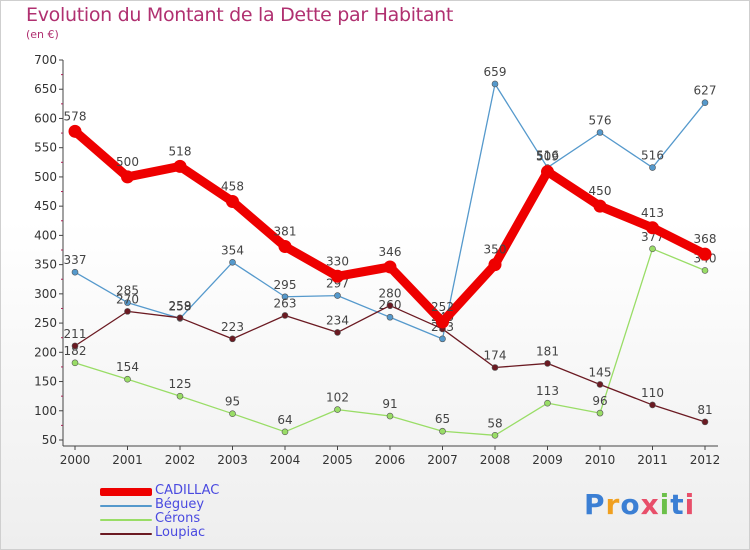 This screenshot has width=750, height=550. Describe the element at coordinates (45, 206) in the screenshot. I see `y-tick-label: 450` at that location.